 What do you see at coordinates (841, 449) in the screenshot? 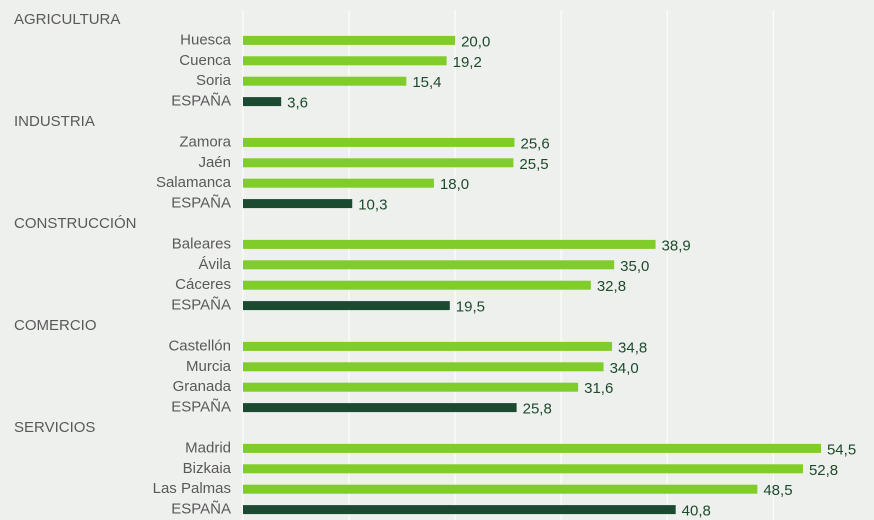
I see `value-label: 54,5` at bounding box center [841, 449].